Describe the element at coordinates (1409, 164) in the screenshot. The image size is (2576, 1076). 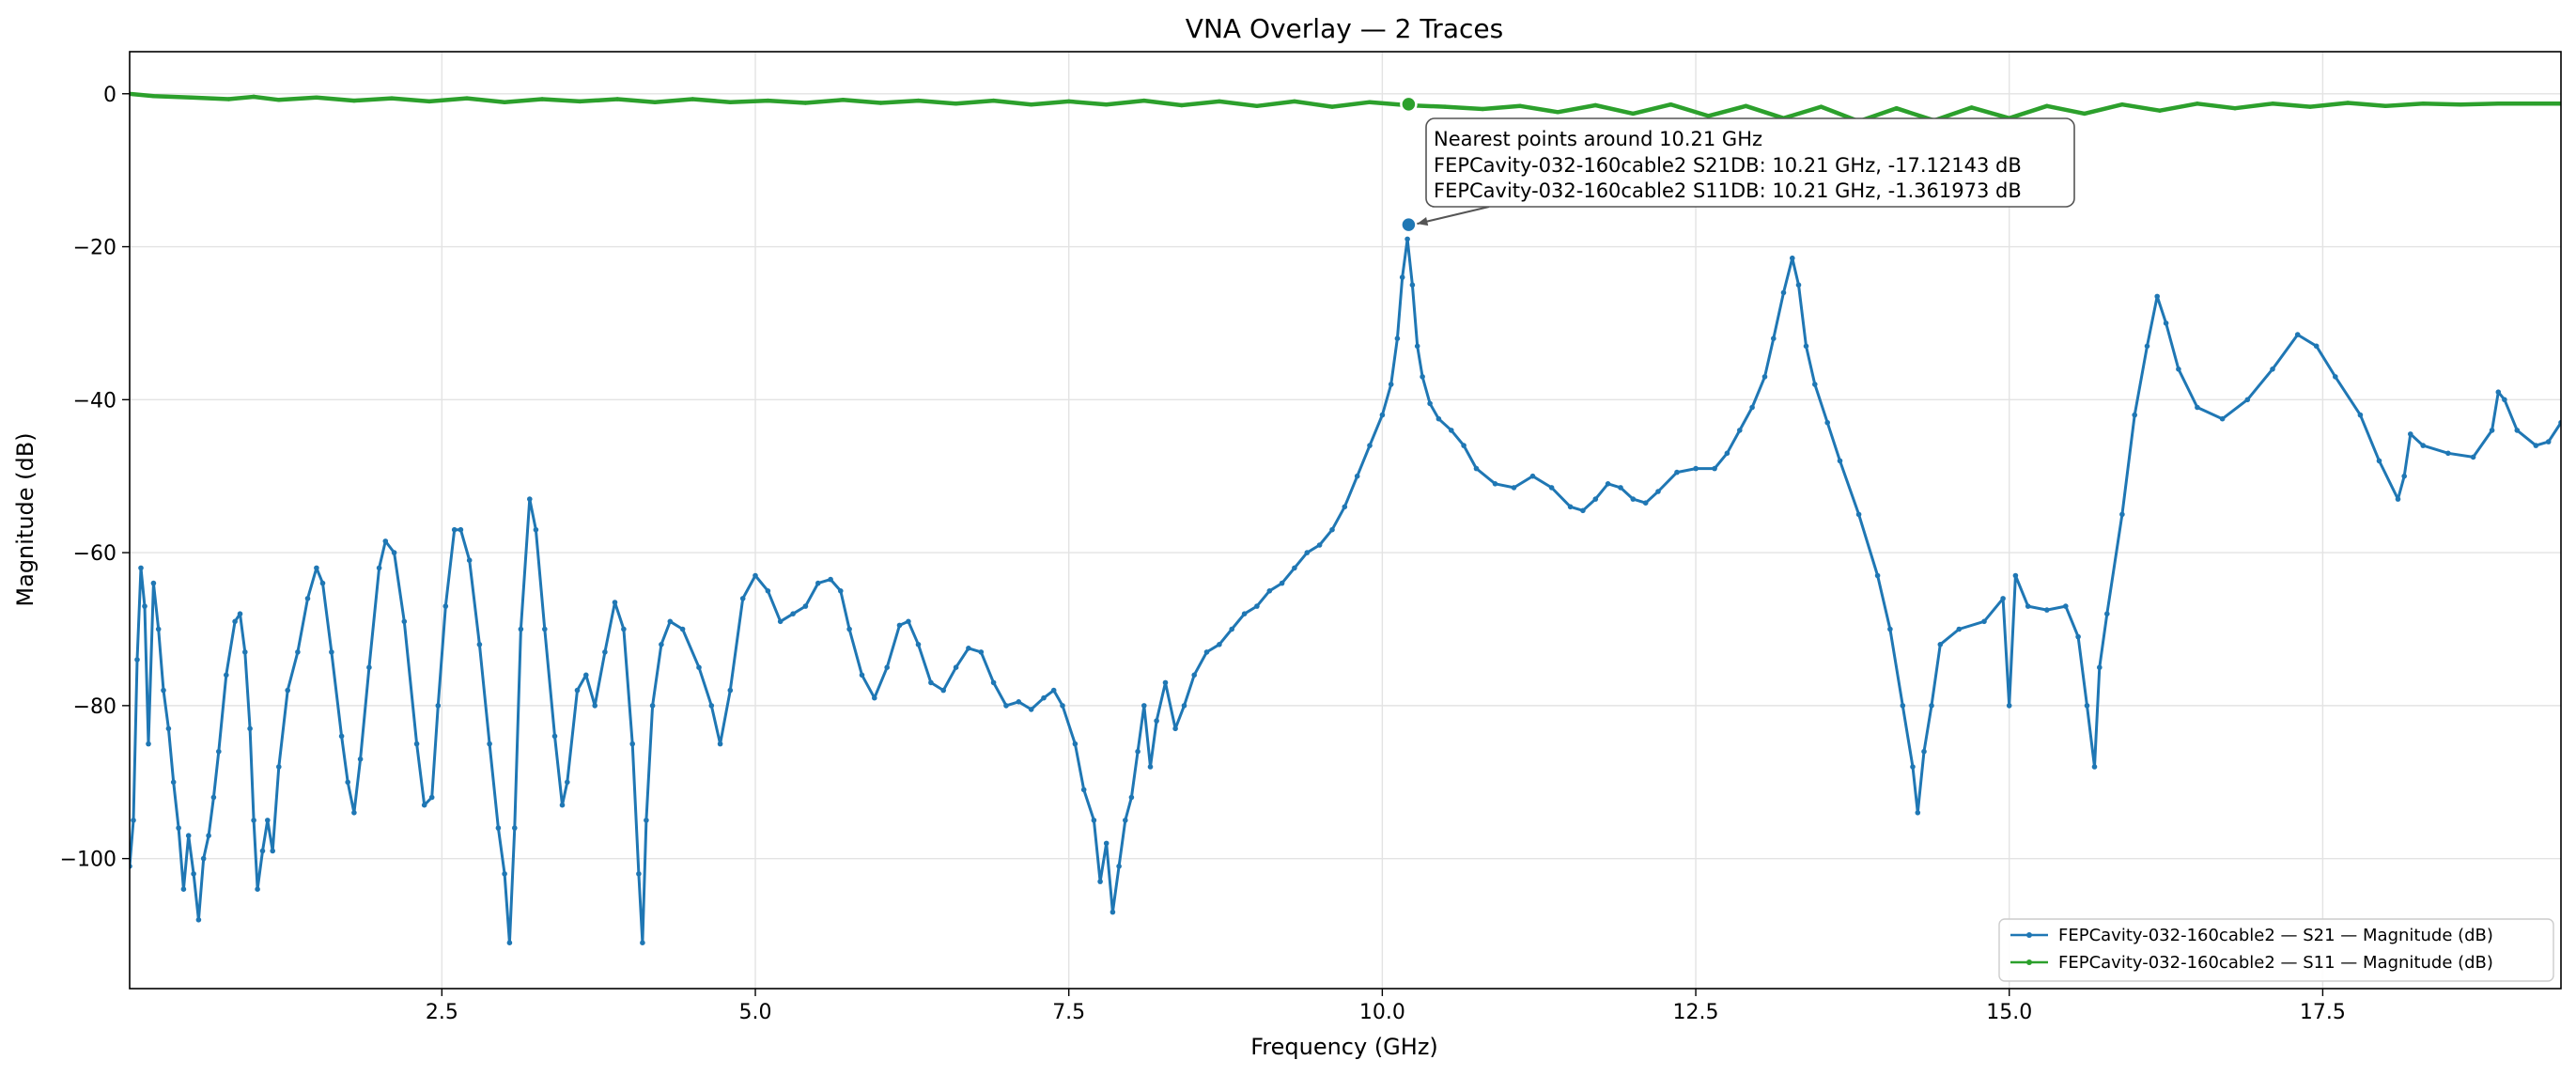
I see `nearest-point-markers` at that location.